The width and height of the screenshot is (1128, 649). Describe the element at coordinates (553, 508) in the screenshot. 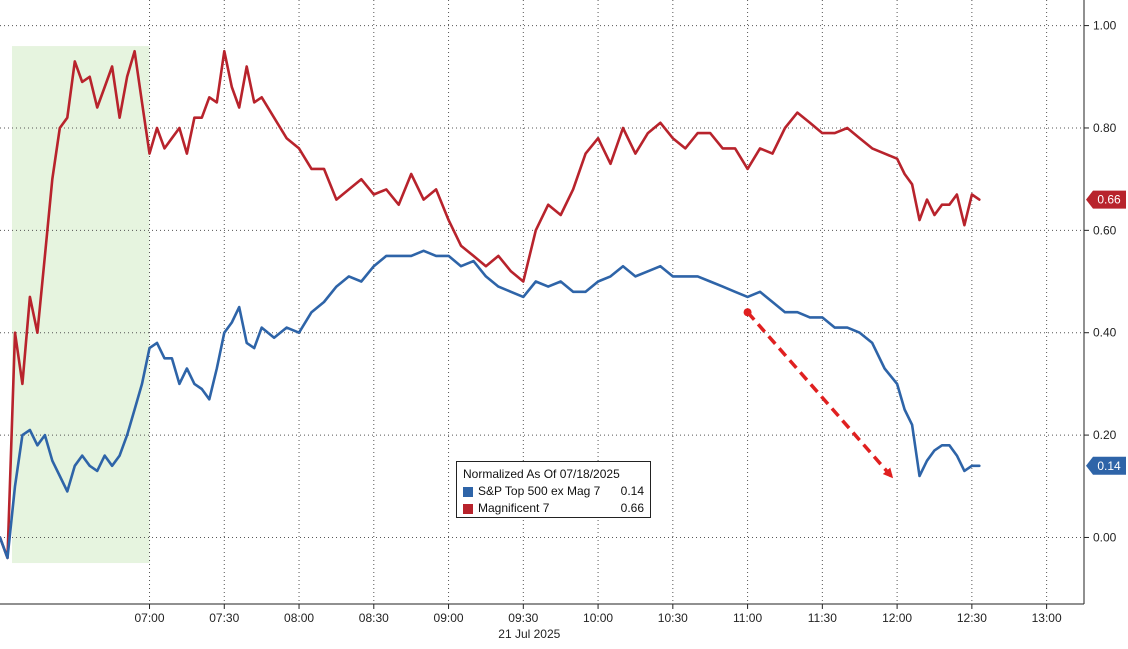

I see `legend-item: Magnificent 7 0.66` at that location.